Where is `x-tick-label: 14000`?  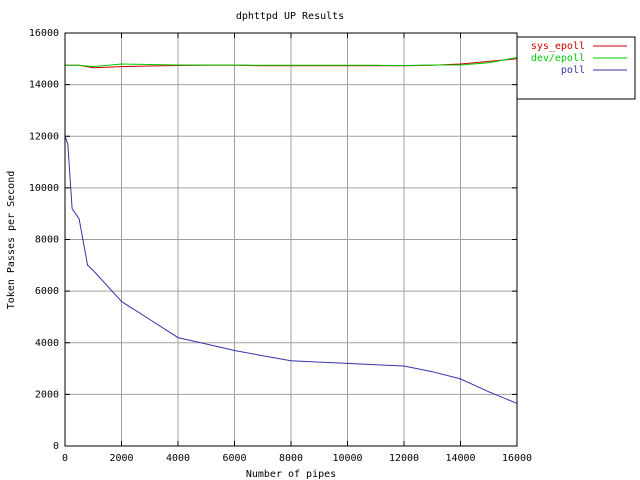 x-tick-label: 14000 is located at coordinates (460, 458).